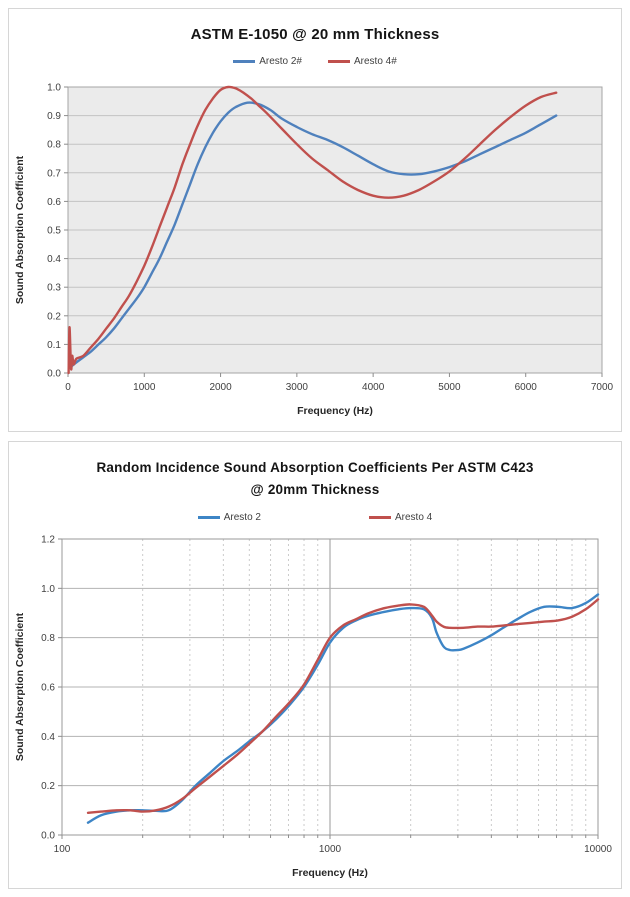  Describe the element at coordinates (48, 540) in the screenshot. I see `svg-text: 1.2` at that location.